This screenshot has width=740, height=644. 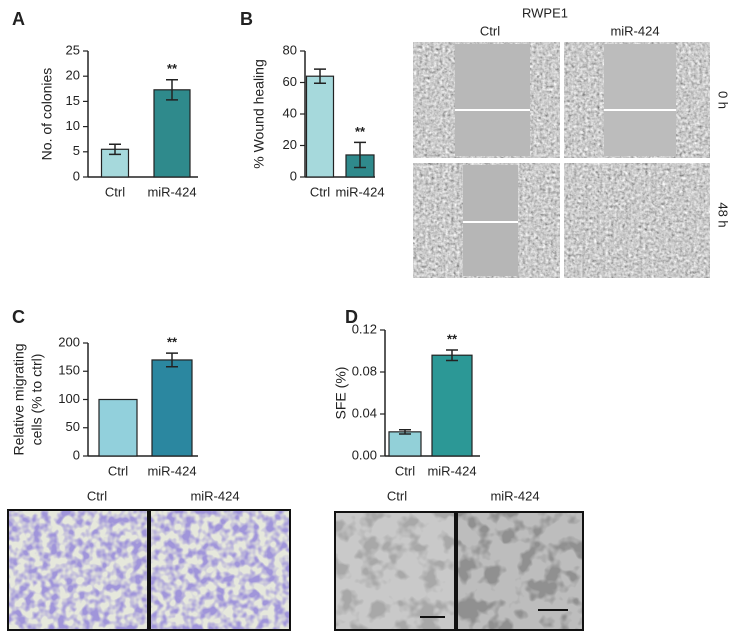 I want to click on image-row-label: 48 h, so click(x=723, y=214).